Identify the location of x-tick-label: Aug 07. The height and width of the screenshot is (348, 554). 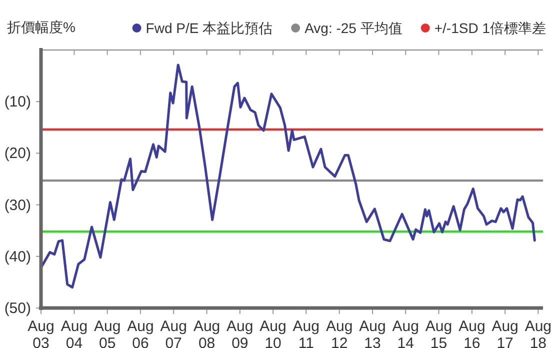
(173, 333).